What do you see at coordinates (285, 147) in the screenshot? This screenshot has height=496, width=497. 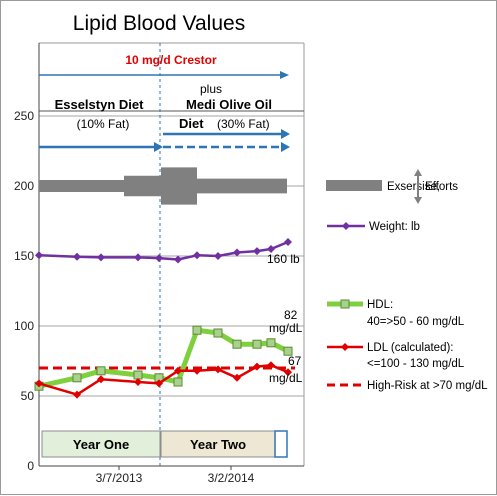 I see `medi-dashed-arrow-head` at bounding box center [285, 147].